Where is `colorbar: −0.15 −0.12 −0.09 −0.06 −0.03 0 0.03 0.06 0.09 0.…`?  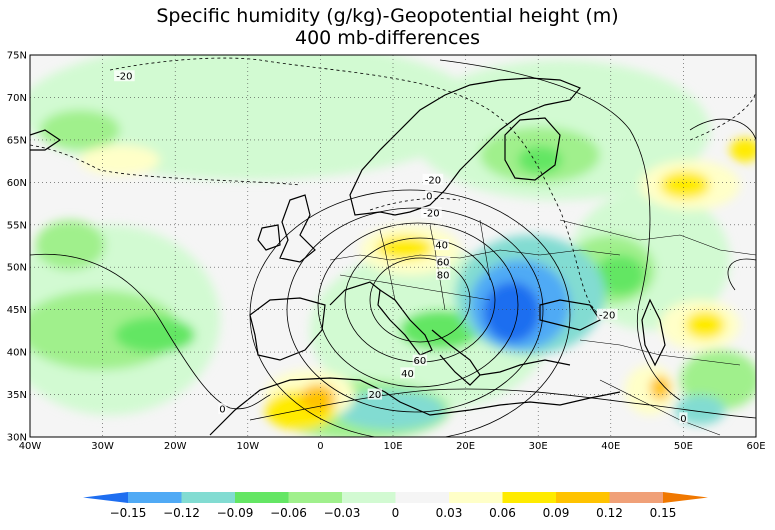
colorbar: −0.15 −0.12 −0.09 −0.06 −0.03 0 0.03 0.06 0.09 0.… is located at coordinates (395, 506).